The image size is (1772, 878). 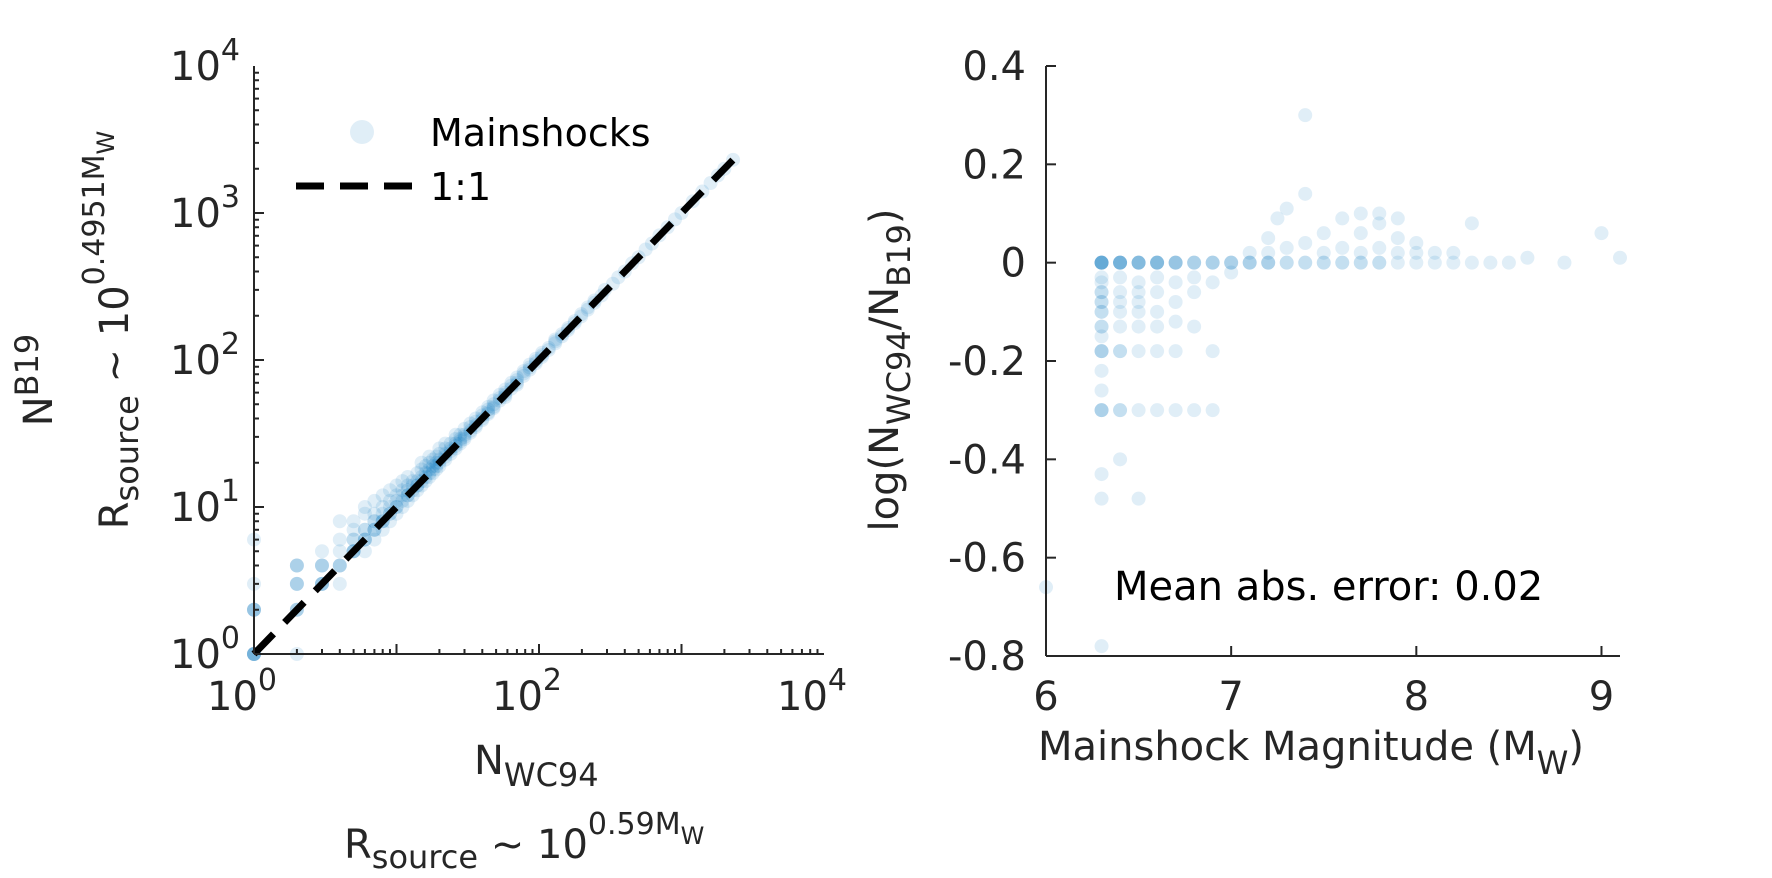 I want to click on right-y-label-sub2: B19, so click(x=899, y=255).